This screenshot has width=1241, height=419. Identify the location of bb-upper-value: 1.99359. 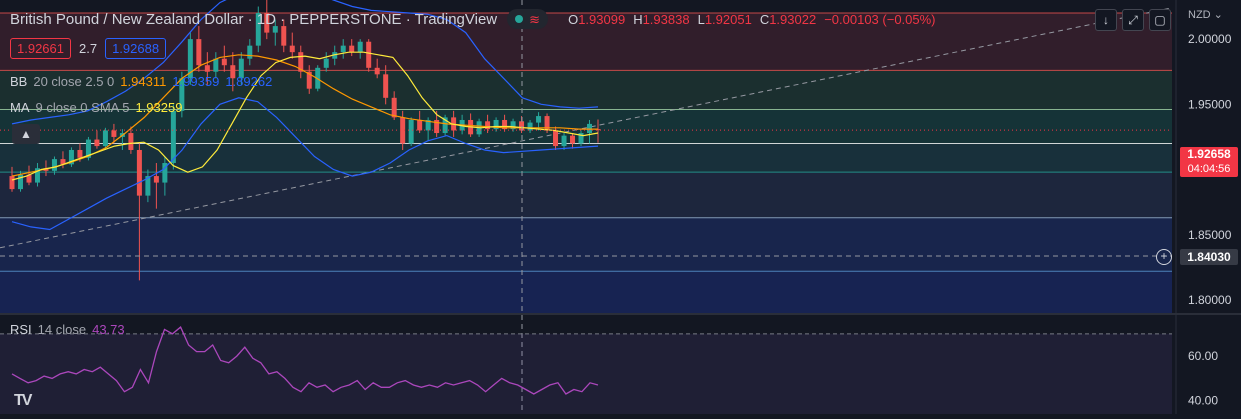
(196, 81).